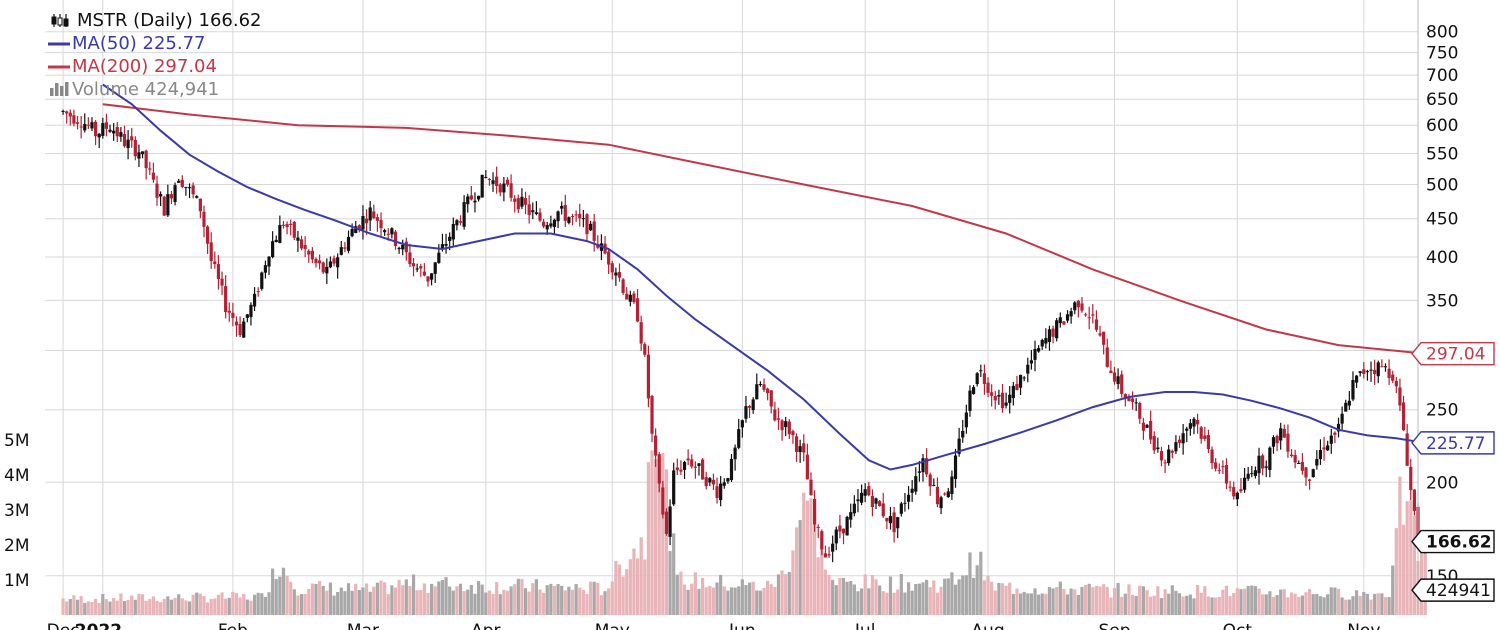 Image resolution: width=1500 pixels, height=630 pixels. What do you see at coordinates (169, 20) in the screenshot?
I see `legend-label-price: MSTR (Daily) 166.62` at bounding box center [169, 20].